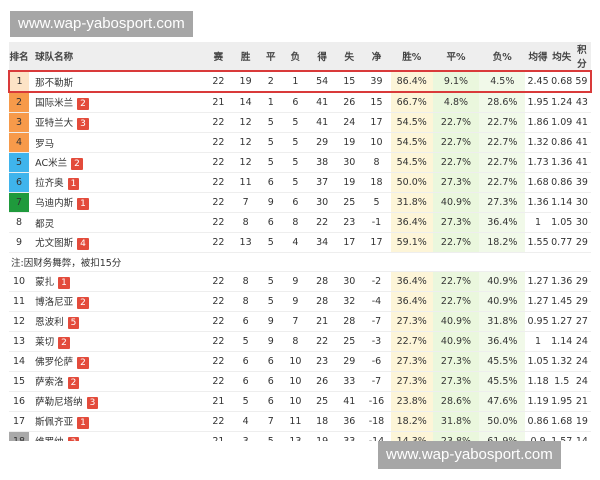 This screenshot has width=600, height=480. I want to click on rank: 9, so click(19, 242).